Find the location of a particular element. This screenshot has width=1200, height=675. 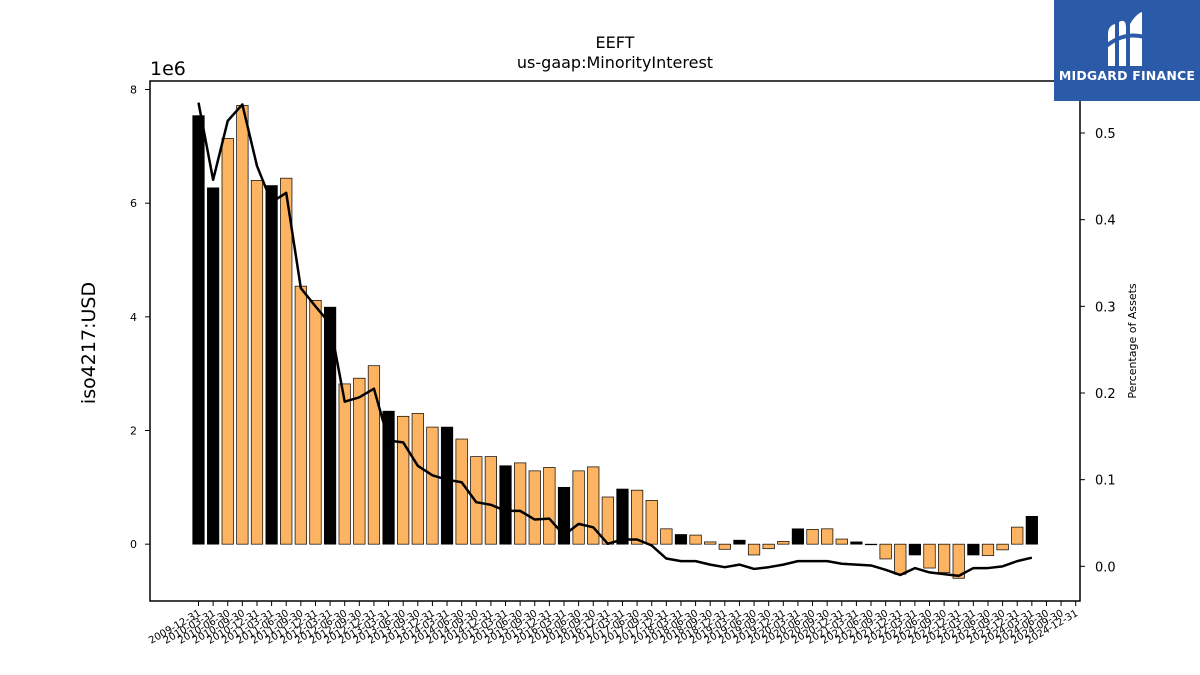

chart-subtitle: us-gaap:MinorityInterest is located at coordinates (615, 62).